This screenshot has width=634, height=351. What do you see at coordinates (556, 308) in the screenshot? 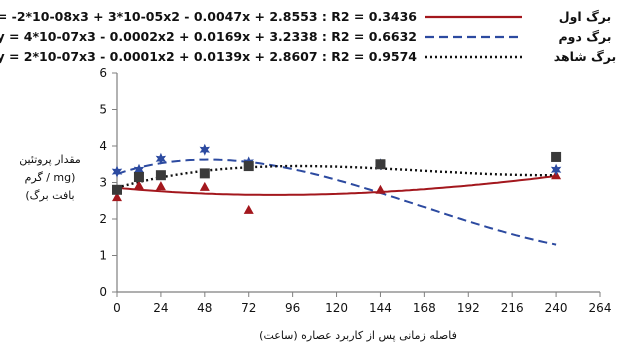
I see `x-tick-label: 240` at bounding box center [556, 308].